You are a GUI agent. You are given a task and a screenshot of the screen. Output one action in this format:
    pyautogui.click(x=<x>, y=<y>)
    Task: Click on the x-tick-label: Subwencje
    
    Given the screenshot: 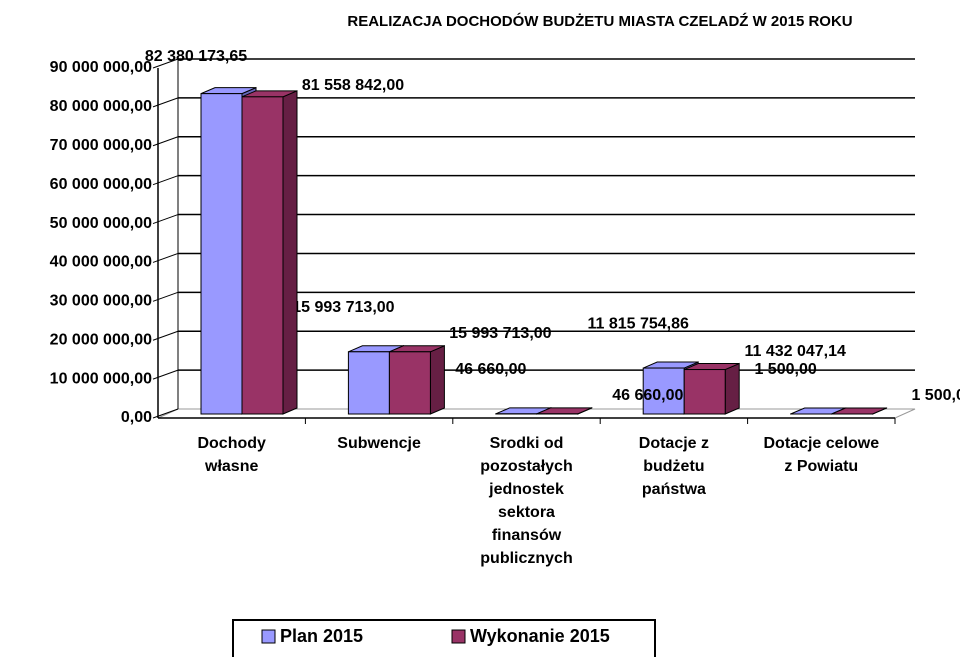 What is the action you would take?
    pyautogui.click(x=379, y=443)
    